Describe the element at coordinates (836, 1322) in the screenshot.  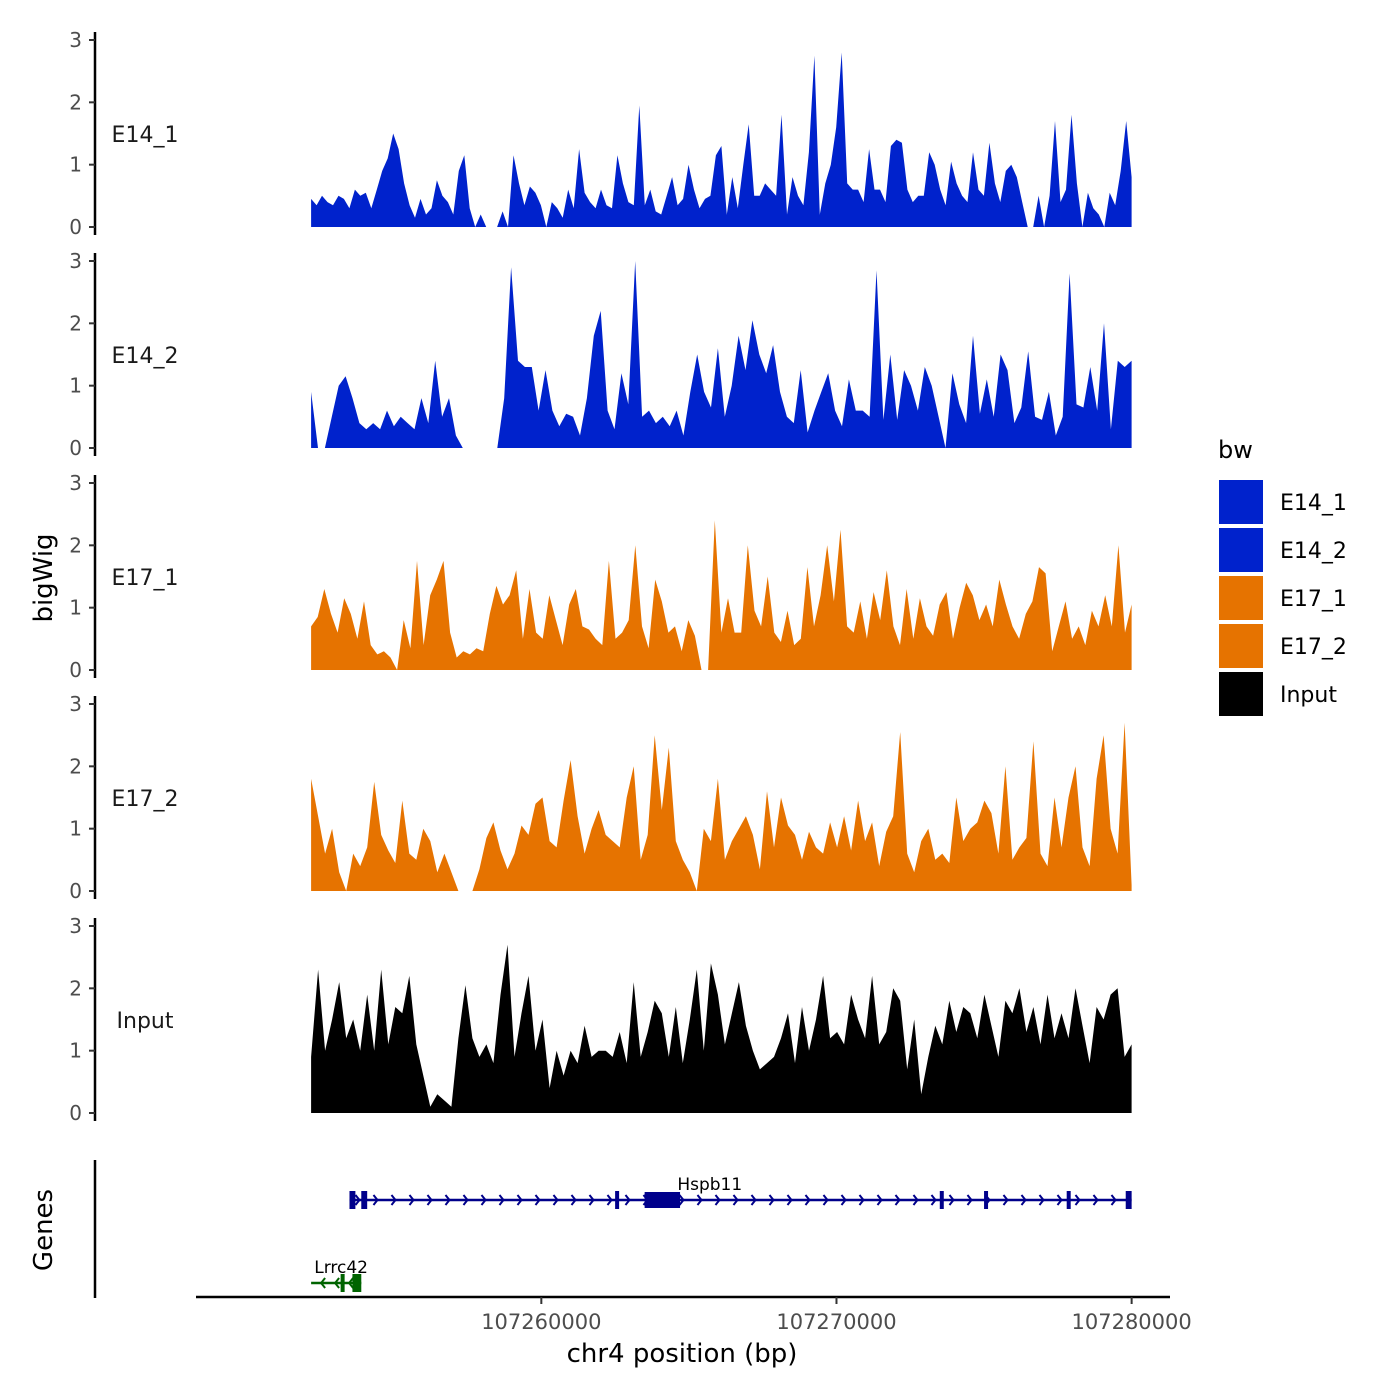
I see `x-tick-label: 107270000` at that location.